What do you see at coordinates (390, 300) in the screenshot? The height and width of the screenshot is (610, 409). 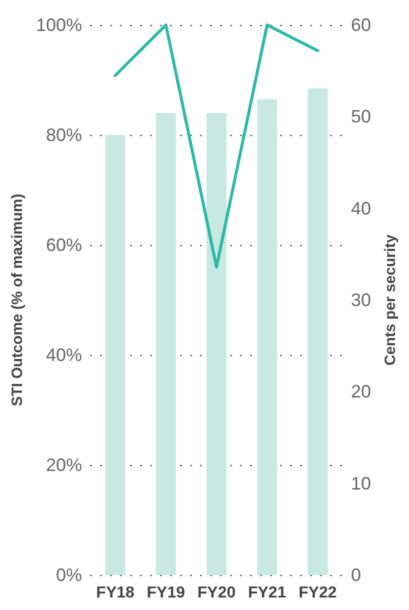 I see `y2-axis-title: Cents per security` at bounding box center [390, 300].